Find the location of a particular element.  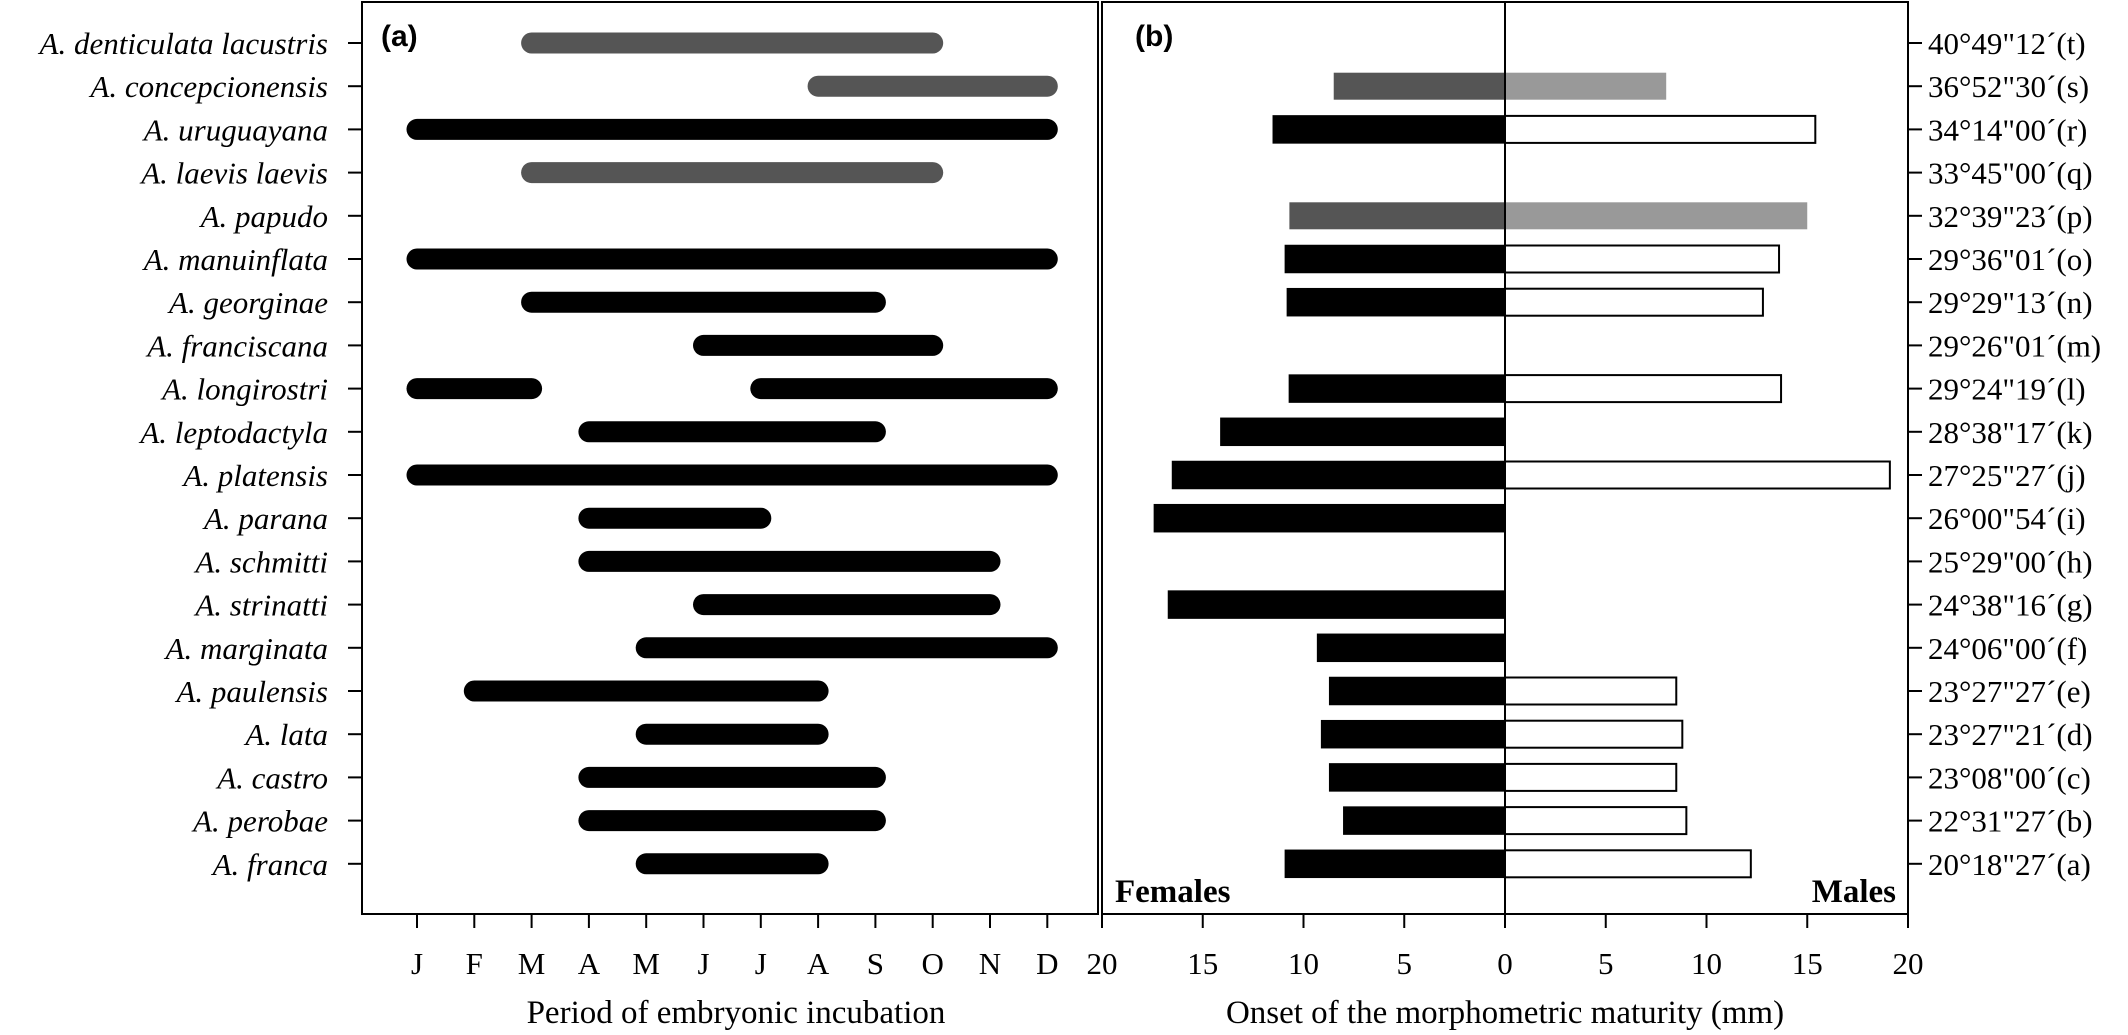

month-tick-label: O is located at coordinates (933, 963).